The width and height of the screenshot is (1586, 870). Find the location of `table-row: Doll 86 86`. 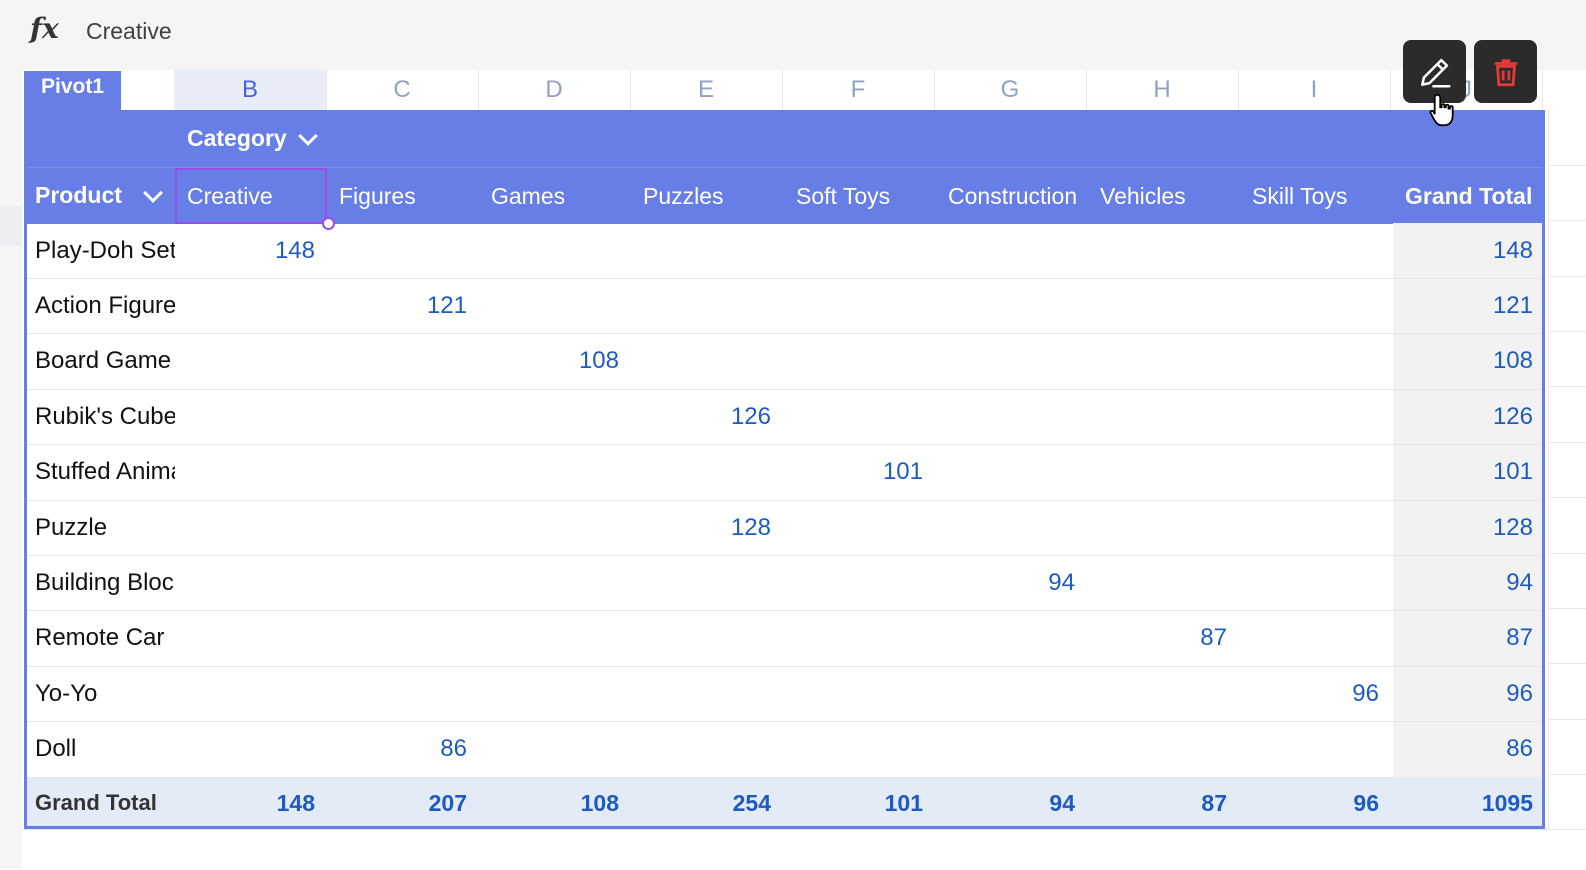

table-row: Doll 86 86 is located at coordinates (784, 750).